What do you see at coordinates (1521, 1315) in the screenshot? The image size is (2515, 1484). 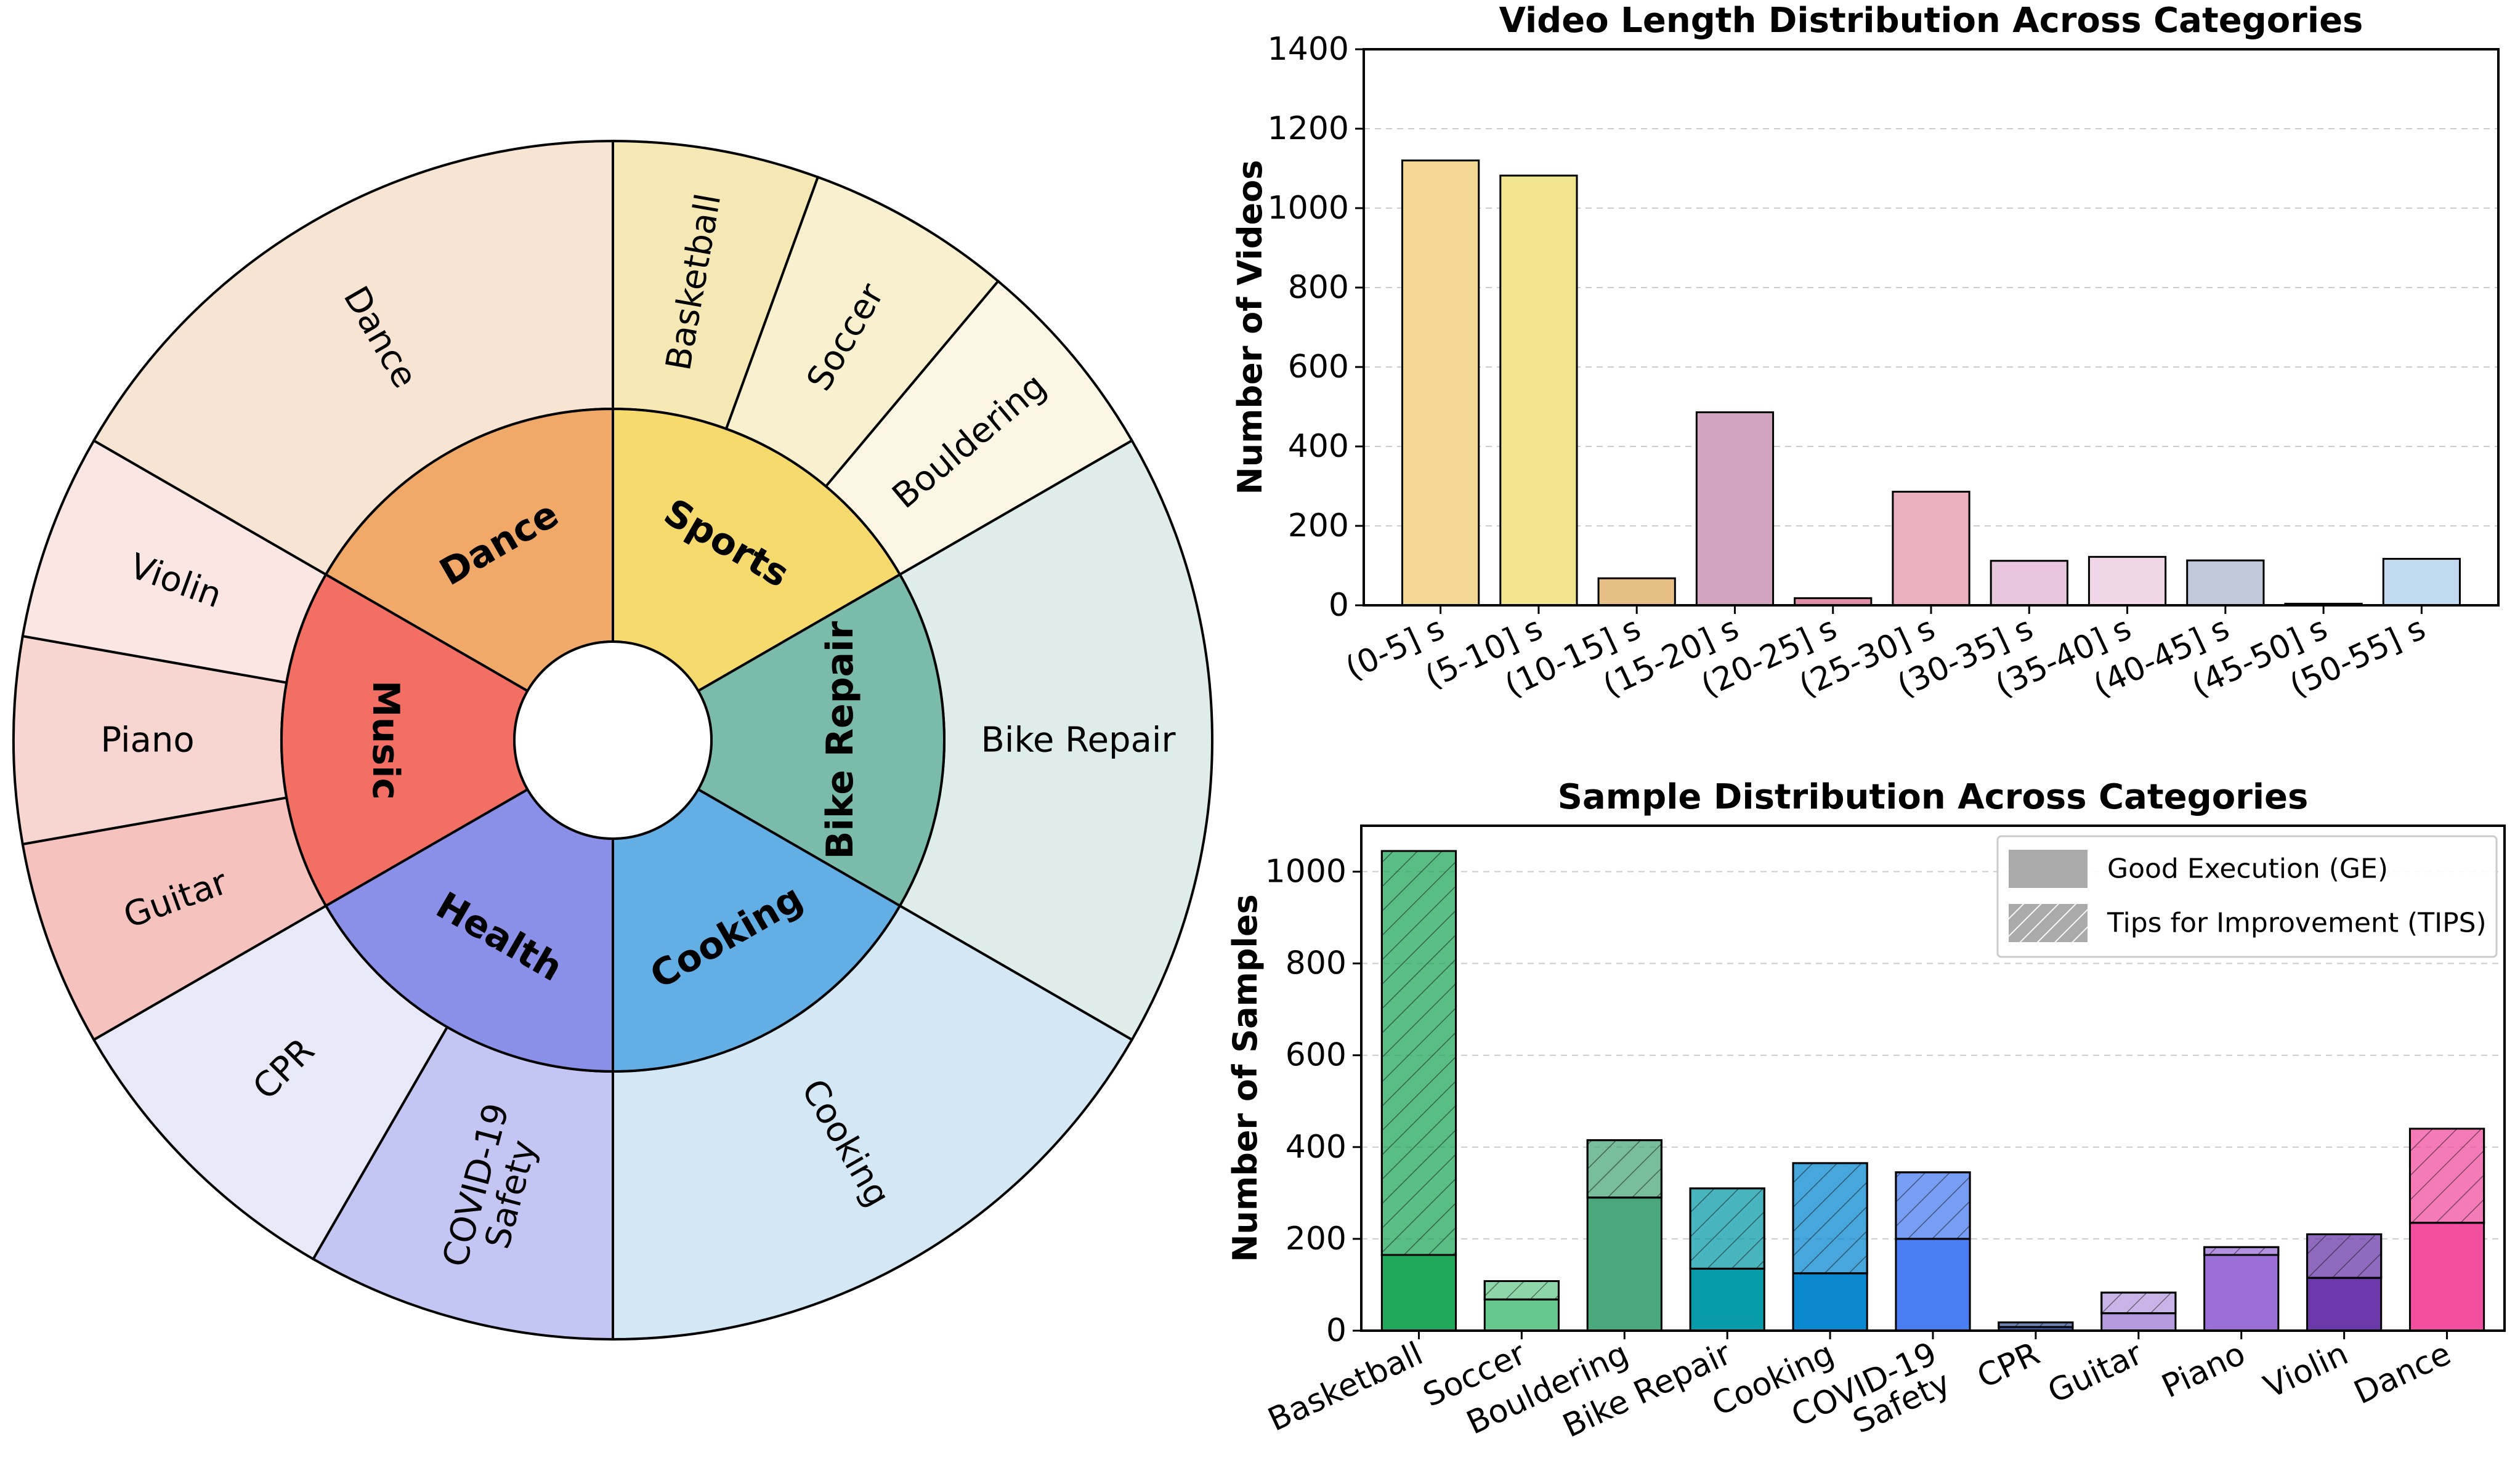 I see `bar-soccer-ge` at bounding box center [1521, 1315].